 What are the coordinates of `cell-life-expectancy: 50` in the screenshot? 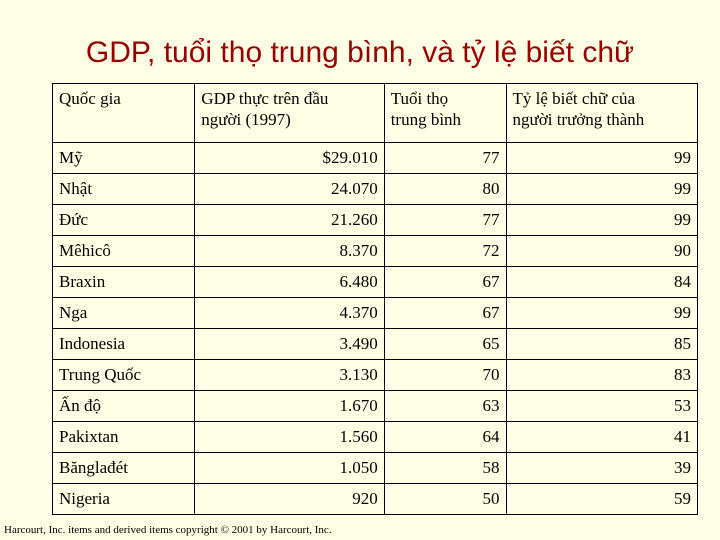 It's located at (445, 499).